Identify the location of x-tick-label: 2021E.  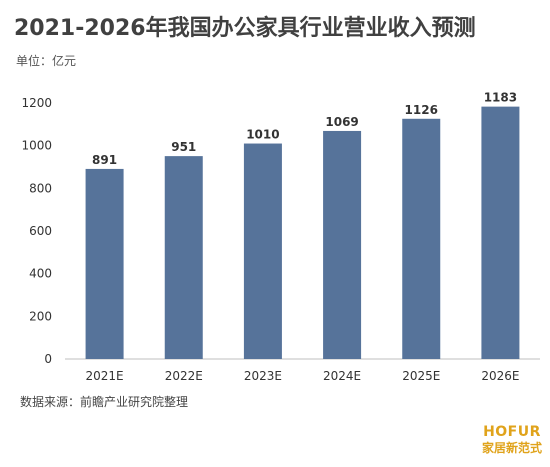
(105, 376).